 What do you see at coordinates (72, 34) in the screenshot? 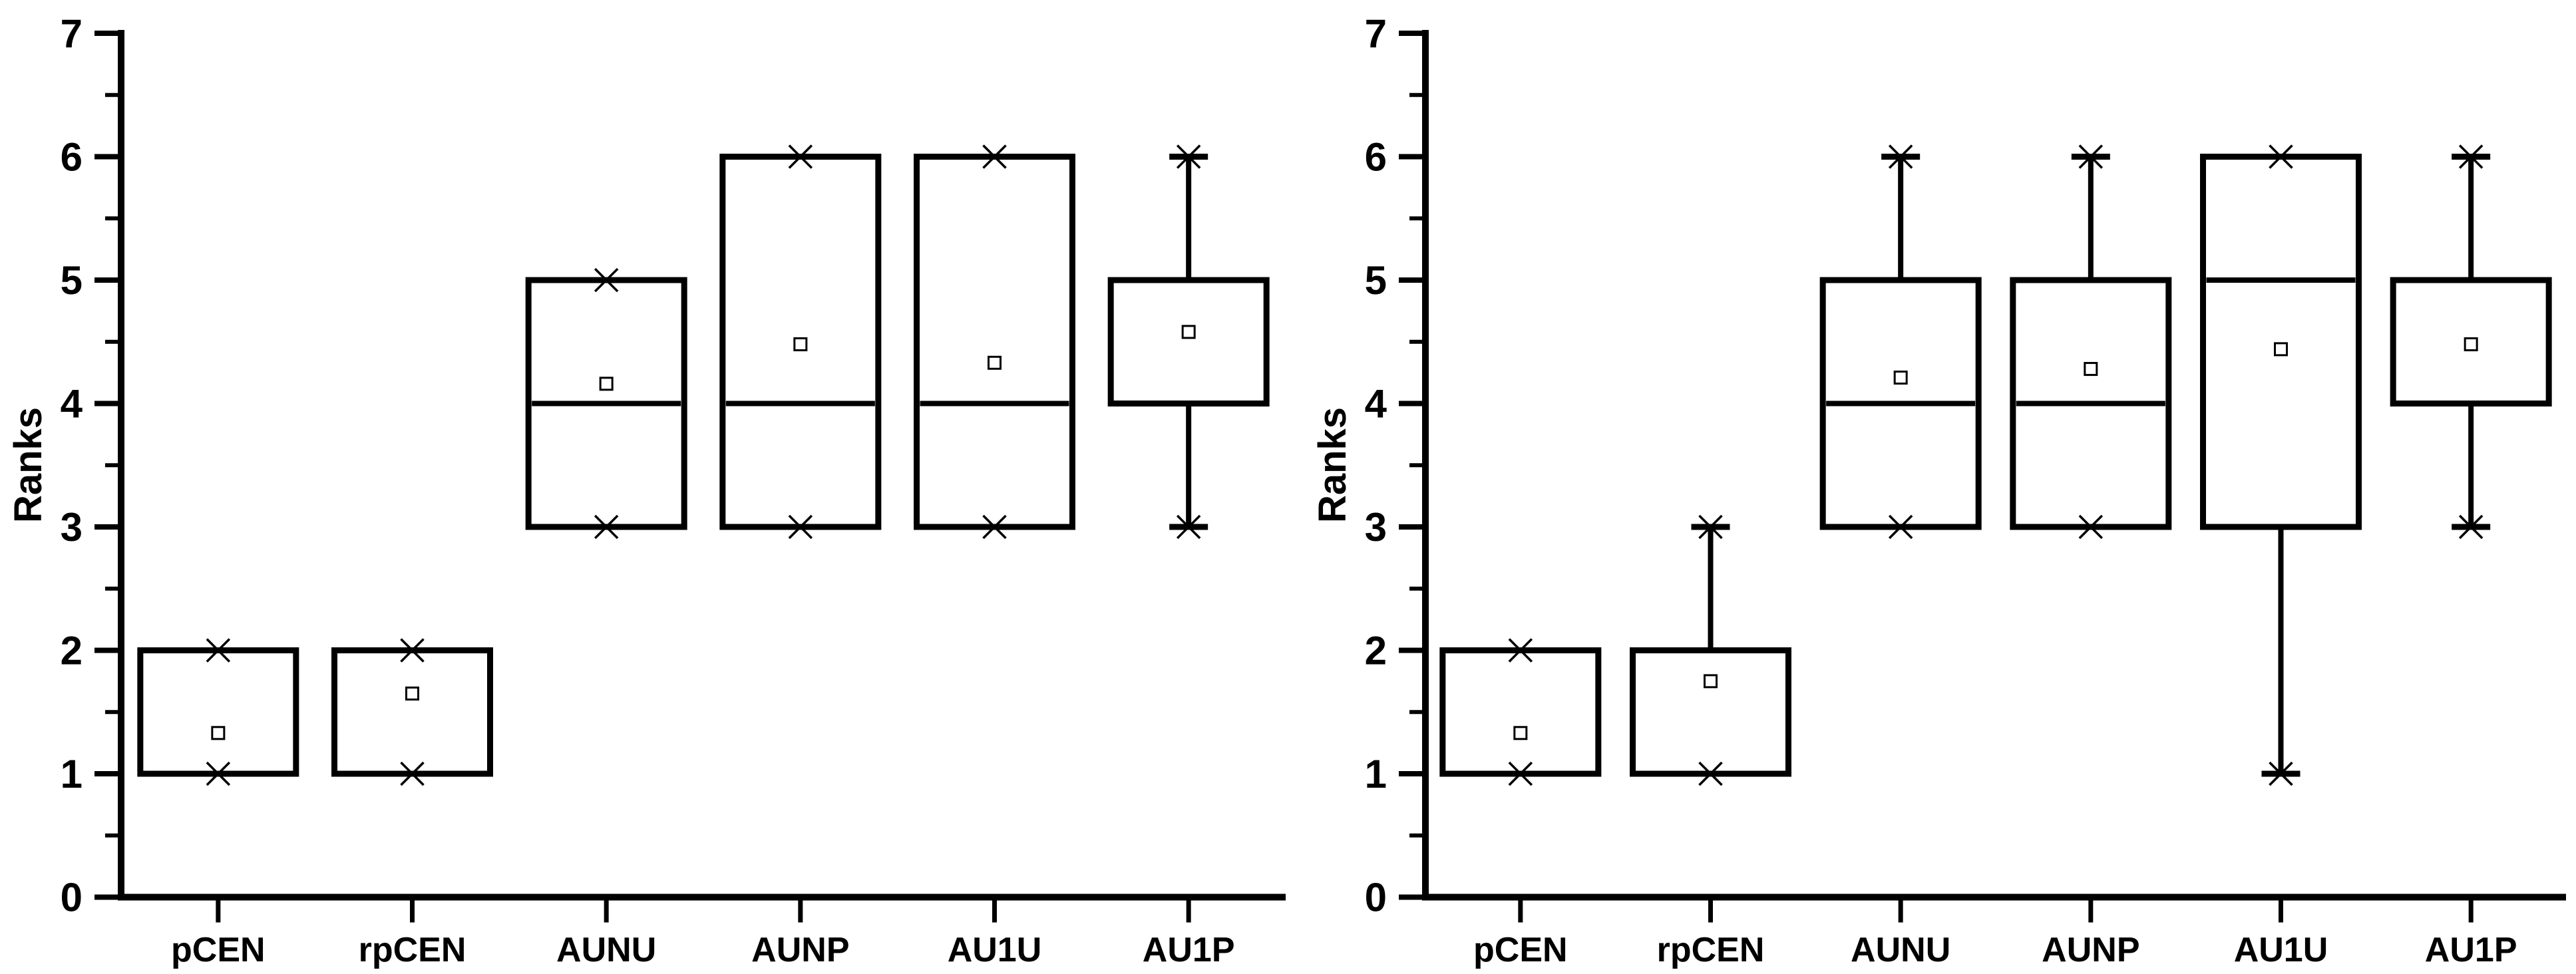
I see `y-tick-label: 7` at bounding box center [72, 34].